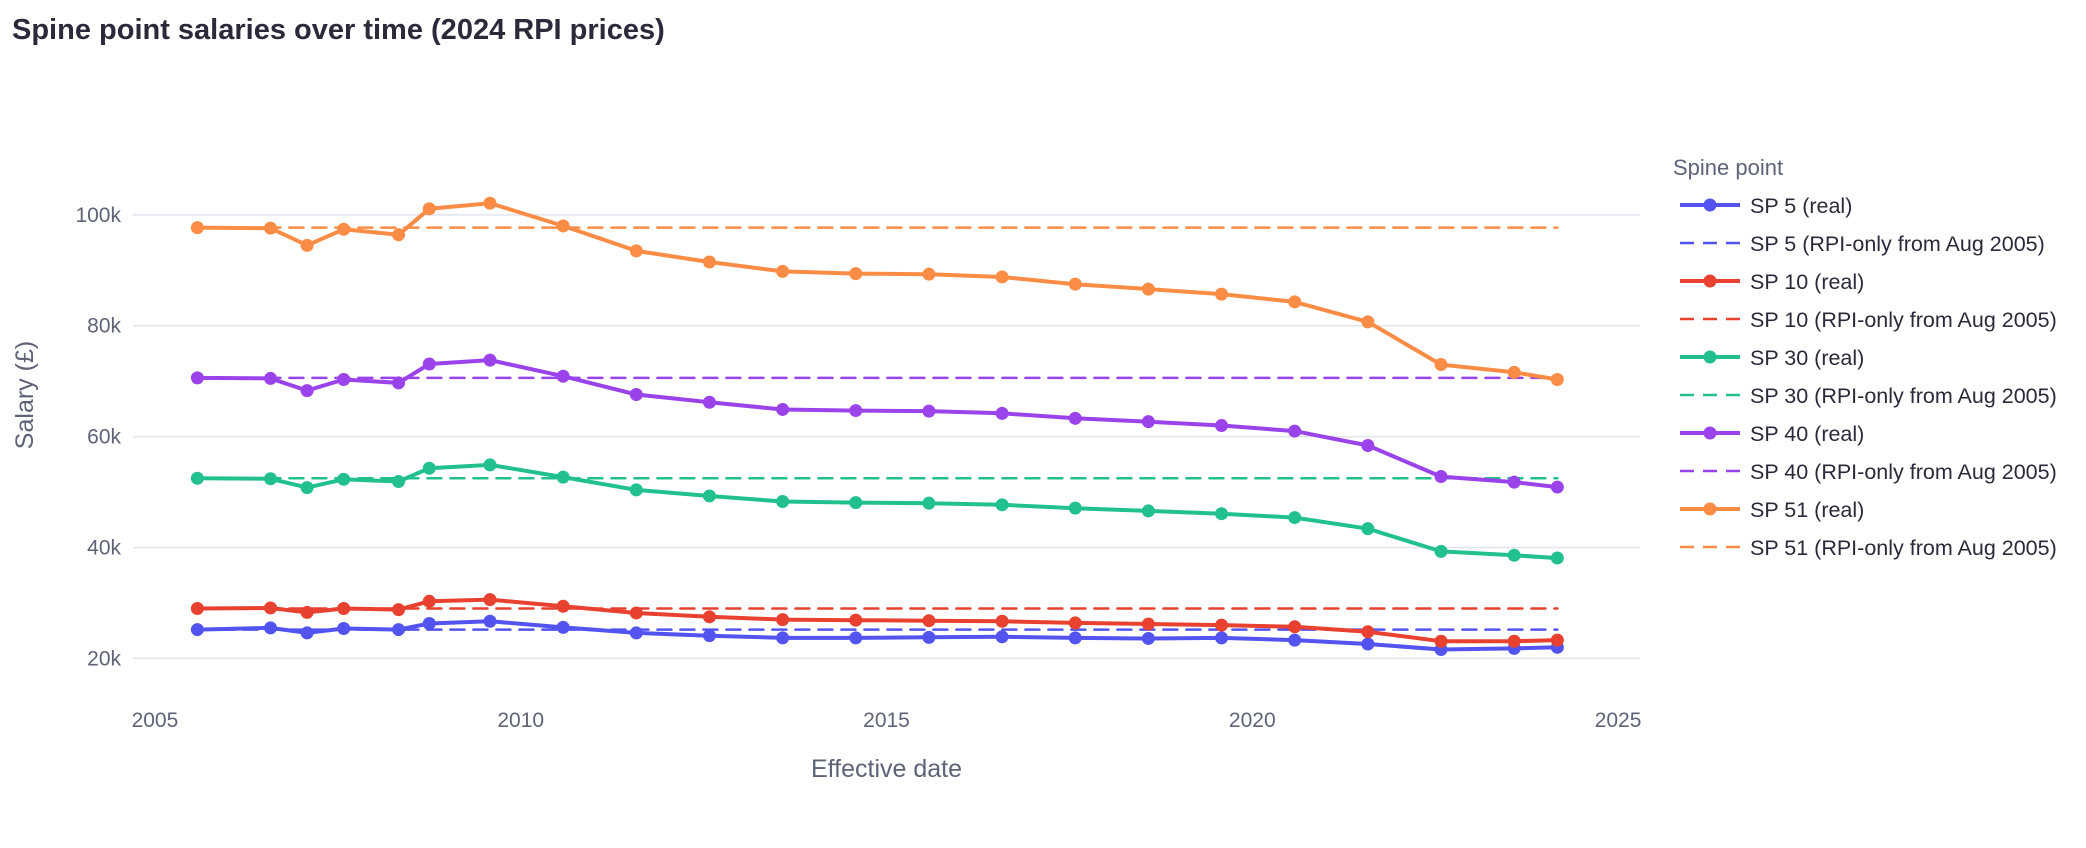 The image size is (2086, 848). I want to click on legend-item: SP 40 (RPI-only from Aug 2005), so click(1868, 472).